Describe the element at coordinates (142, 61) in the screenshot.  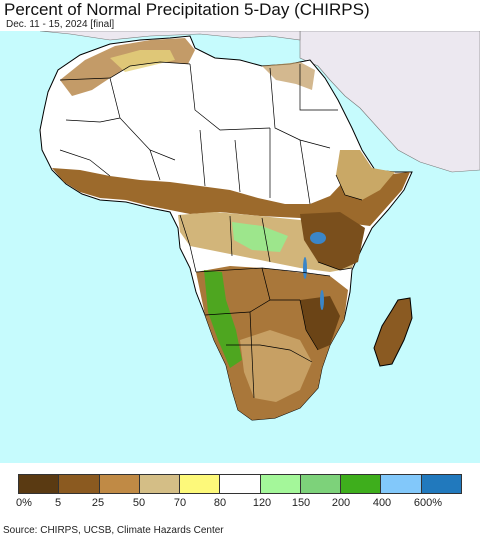
I see `north-yellow-zone` at that location.